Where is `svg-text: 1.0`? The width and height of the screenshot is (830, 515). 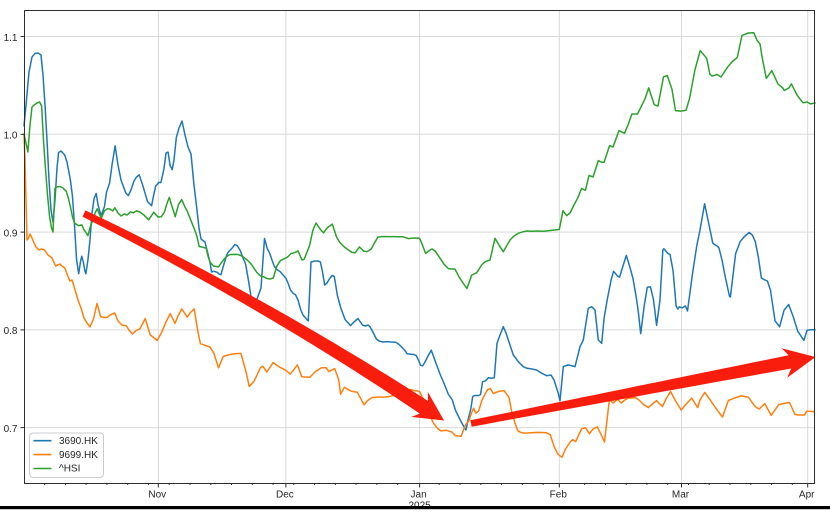 svg-text: 1.0 is located at coordinates (11, 136).